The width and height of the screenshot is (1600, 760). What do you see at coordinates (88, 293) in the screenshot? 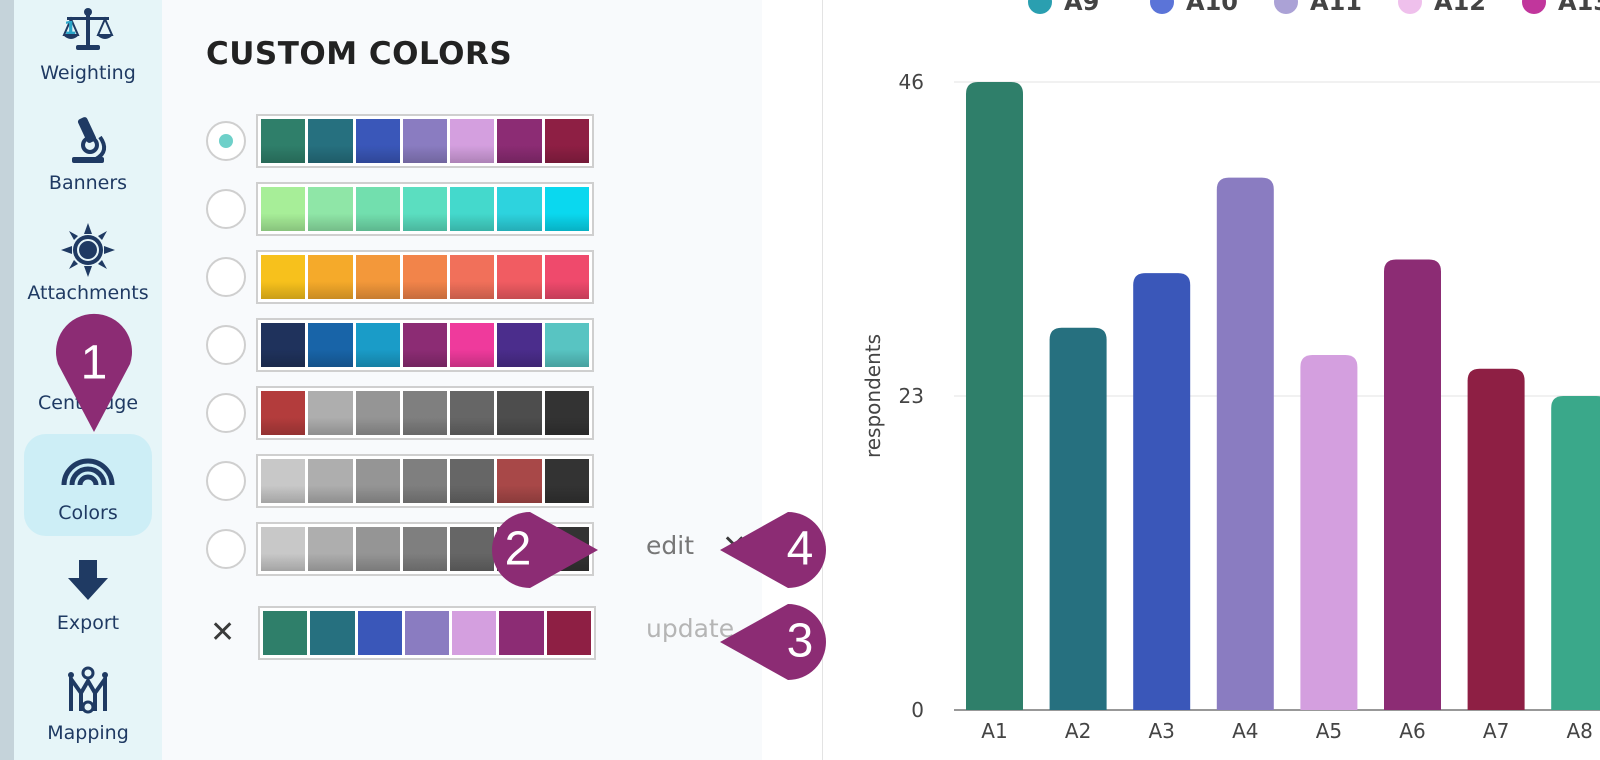
I see `sidebar-item-label: Attachments` at bounding box center [88, 293].